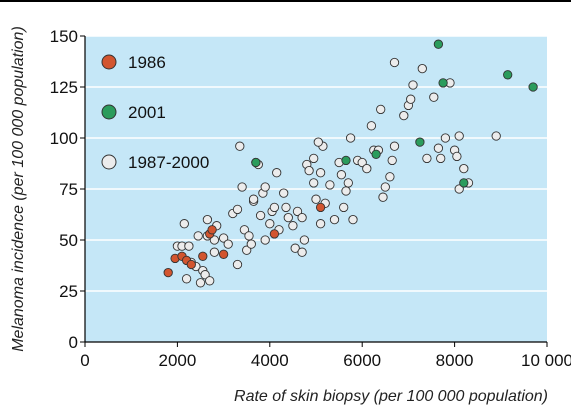  Describe the element at coordinates (73, 342) in the screenshot. I see `y-tick-label: 0` at that location.